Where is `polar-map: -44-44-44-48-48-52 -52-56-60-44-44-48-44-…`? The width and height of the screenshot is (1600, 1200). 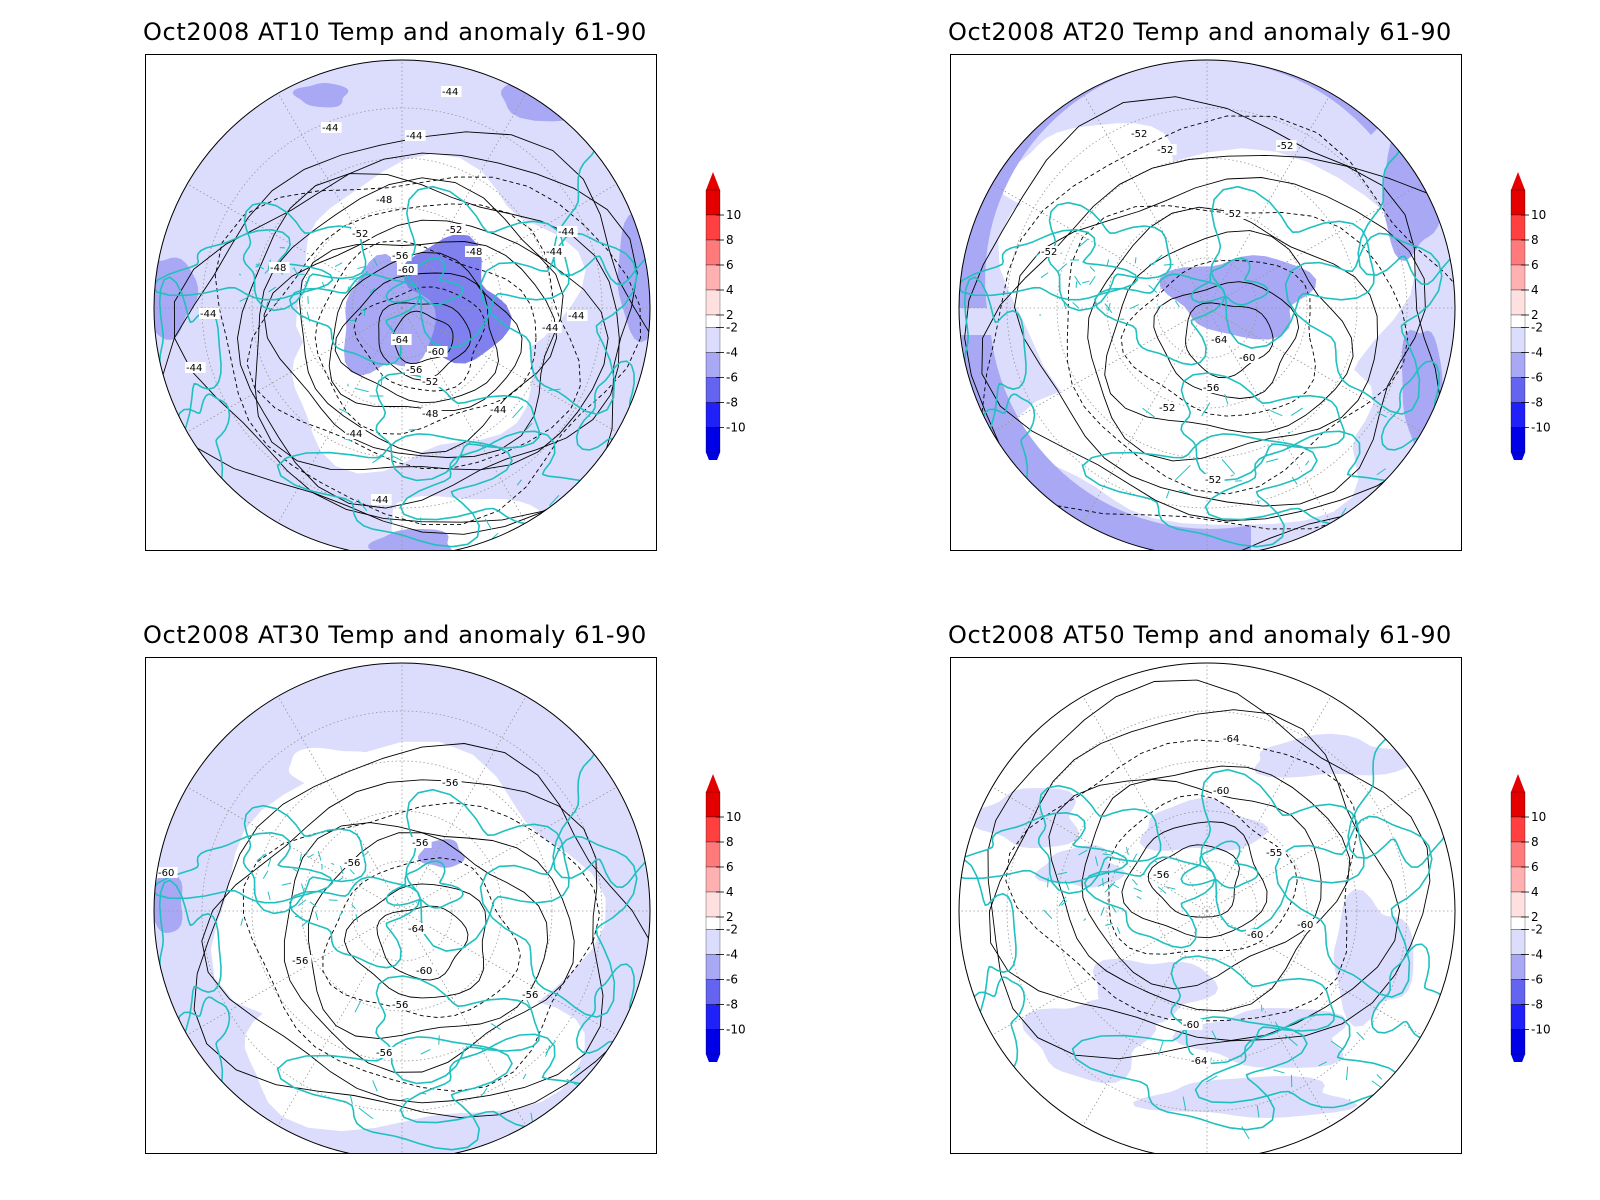 polar-map: -44-44-44-48-48-52 -52-56-60-44-44-48-44-… is located at coordinates (402, 304).